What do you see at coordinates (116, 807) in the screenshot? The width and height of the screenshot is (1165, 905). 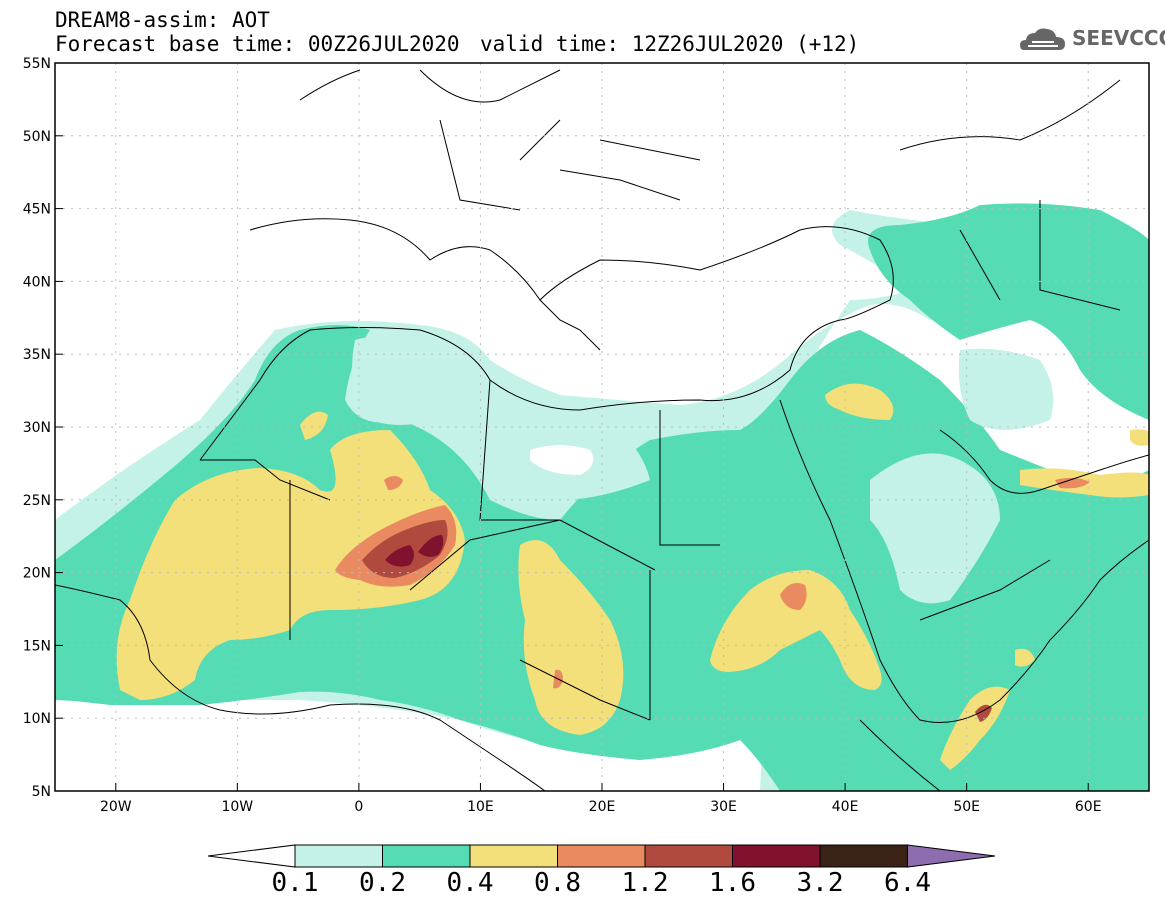 I see `lon-tick-label: 20W` at bounding box center [116, 807].